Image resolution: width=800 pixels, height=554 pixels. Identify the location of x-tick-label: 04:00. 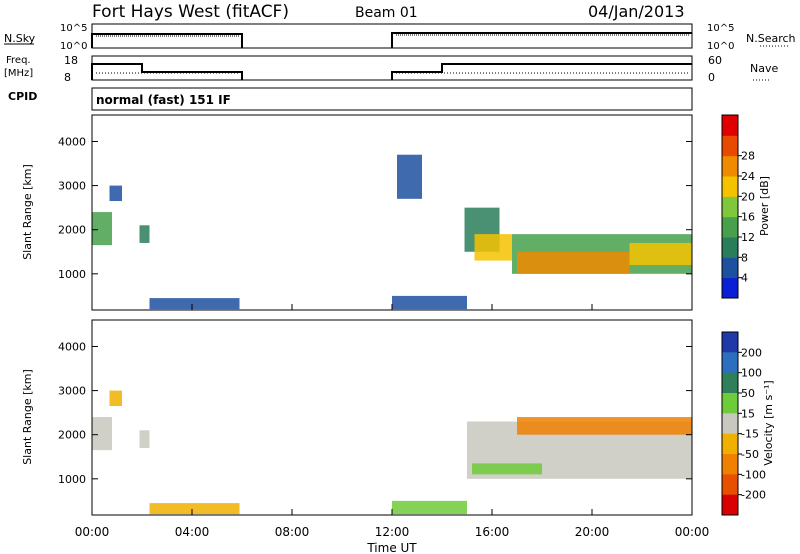
(192, 532).